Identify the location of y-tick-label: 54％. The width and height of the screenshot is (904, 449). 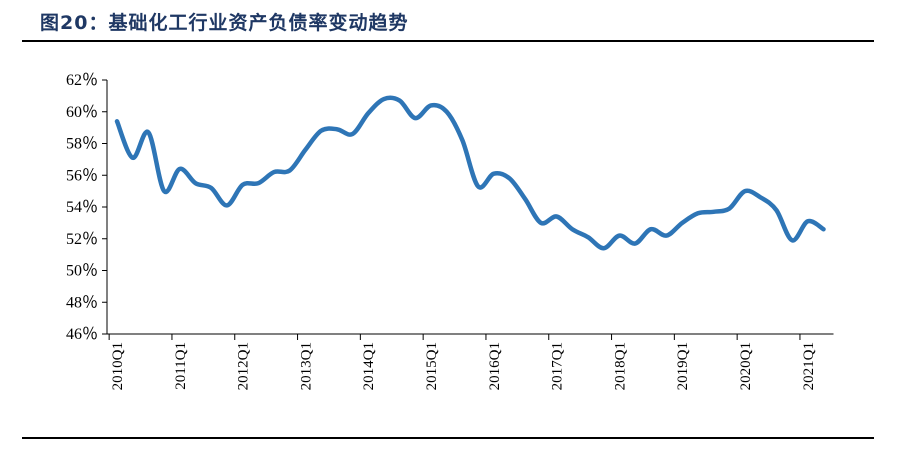
(82, 207).